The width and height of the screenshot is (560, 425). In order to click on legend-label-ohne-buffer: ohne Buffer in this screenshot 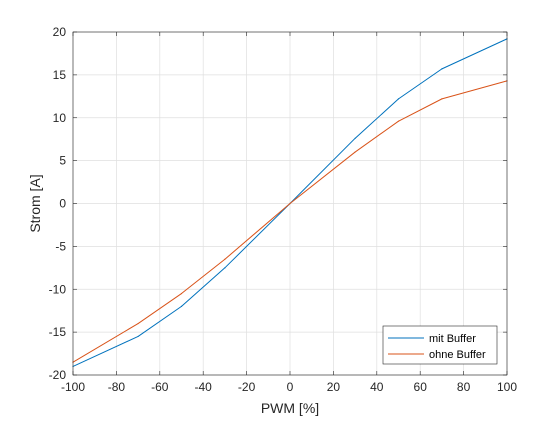, I will do `click(457, 355)`.